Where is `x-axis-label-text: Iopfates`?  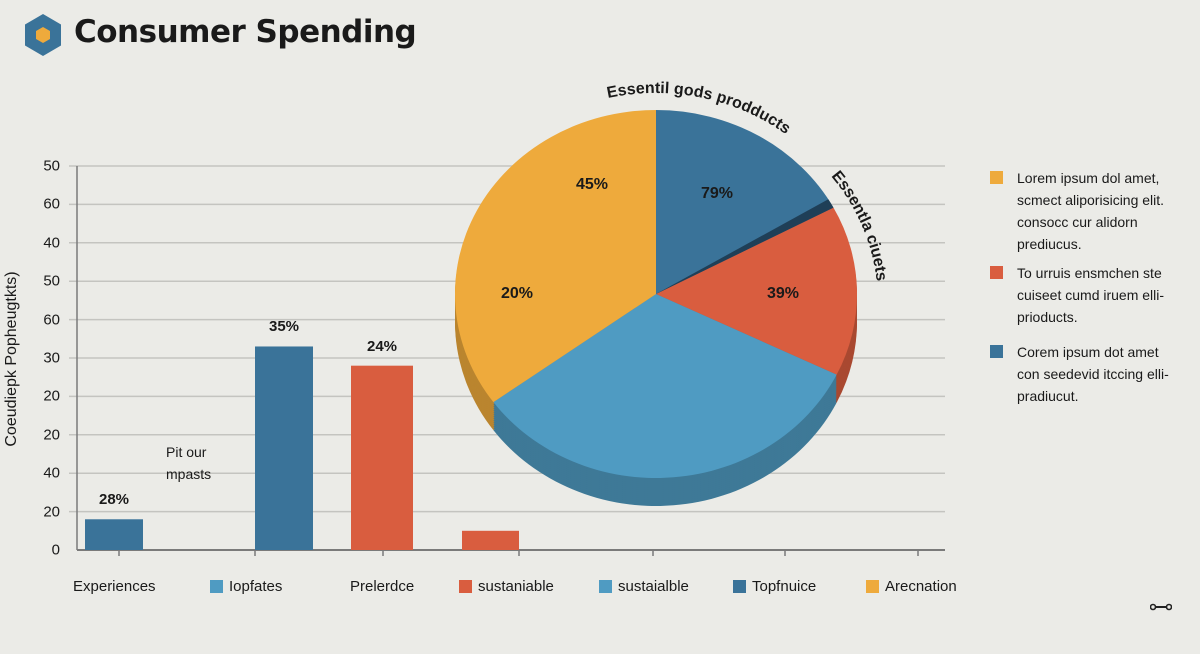
x-axis-label-text: Iopfates is located at coordinates (256, 586).